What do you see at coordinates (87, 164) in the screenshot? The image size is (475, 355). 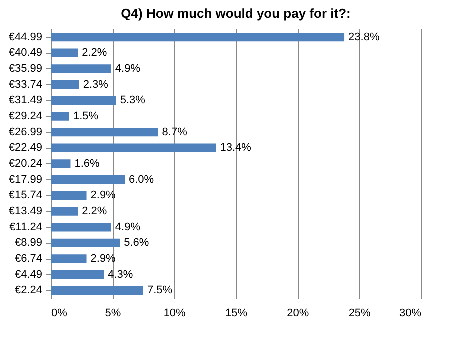 I see `data-label: 1.6%` at bounding box center [87, 164].